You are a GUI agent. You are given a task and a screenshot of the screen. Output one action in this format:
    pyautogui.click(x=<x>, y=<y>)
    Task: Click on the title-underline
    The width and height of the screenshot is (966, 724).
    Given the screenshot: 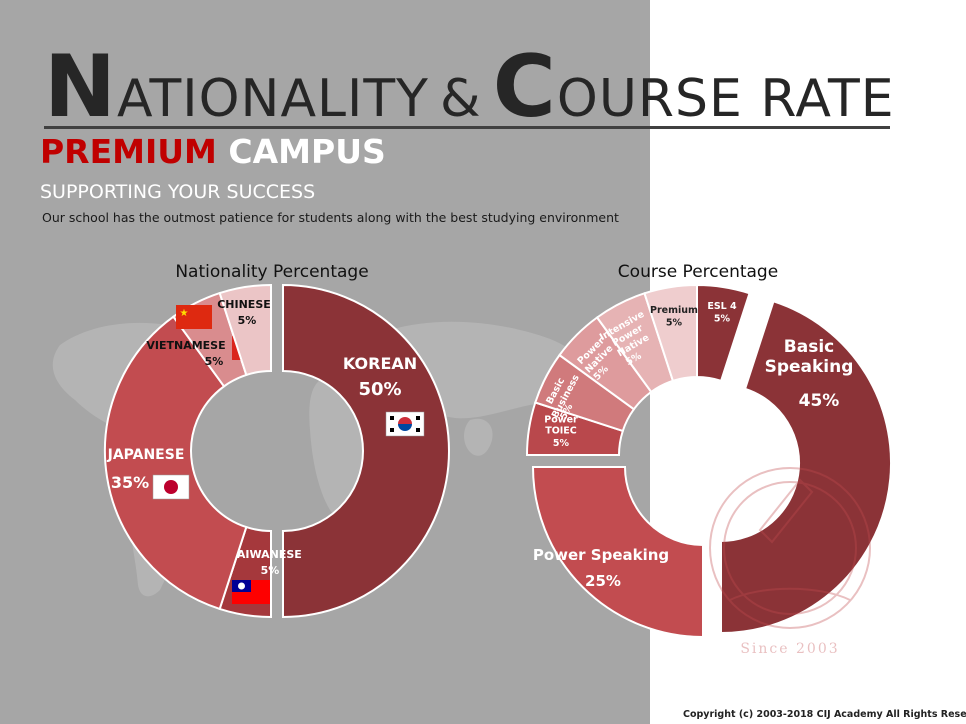 What is the action you would take?
    pyautogui.click(x=467, y=127)
    